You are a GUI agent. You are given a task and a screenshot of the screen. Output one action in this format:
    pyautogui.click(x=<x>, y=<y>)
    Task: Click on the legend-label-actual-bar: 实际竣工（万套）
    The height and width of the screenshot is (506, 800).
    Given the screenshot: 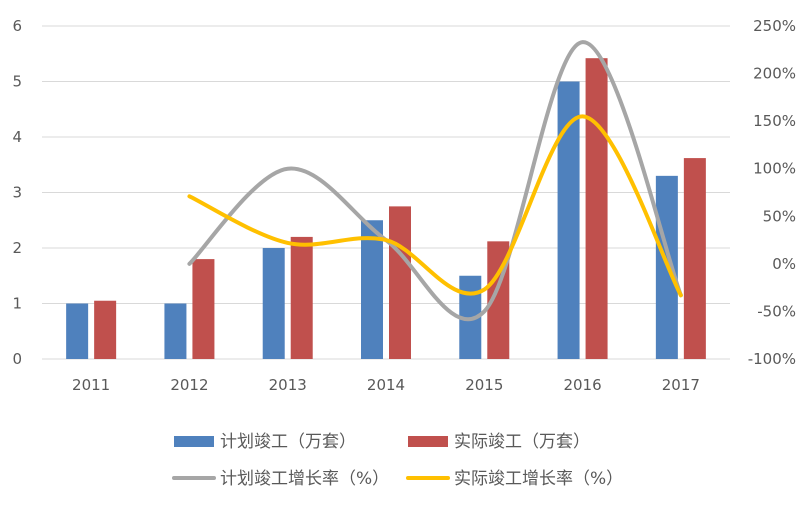 What is the action you would take?
    pyautogui.click(x=522, y=442)
    